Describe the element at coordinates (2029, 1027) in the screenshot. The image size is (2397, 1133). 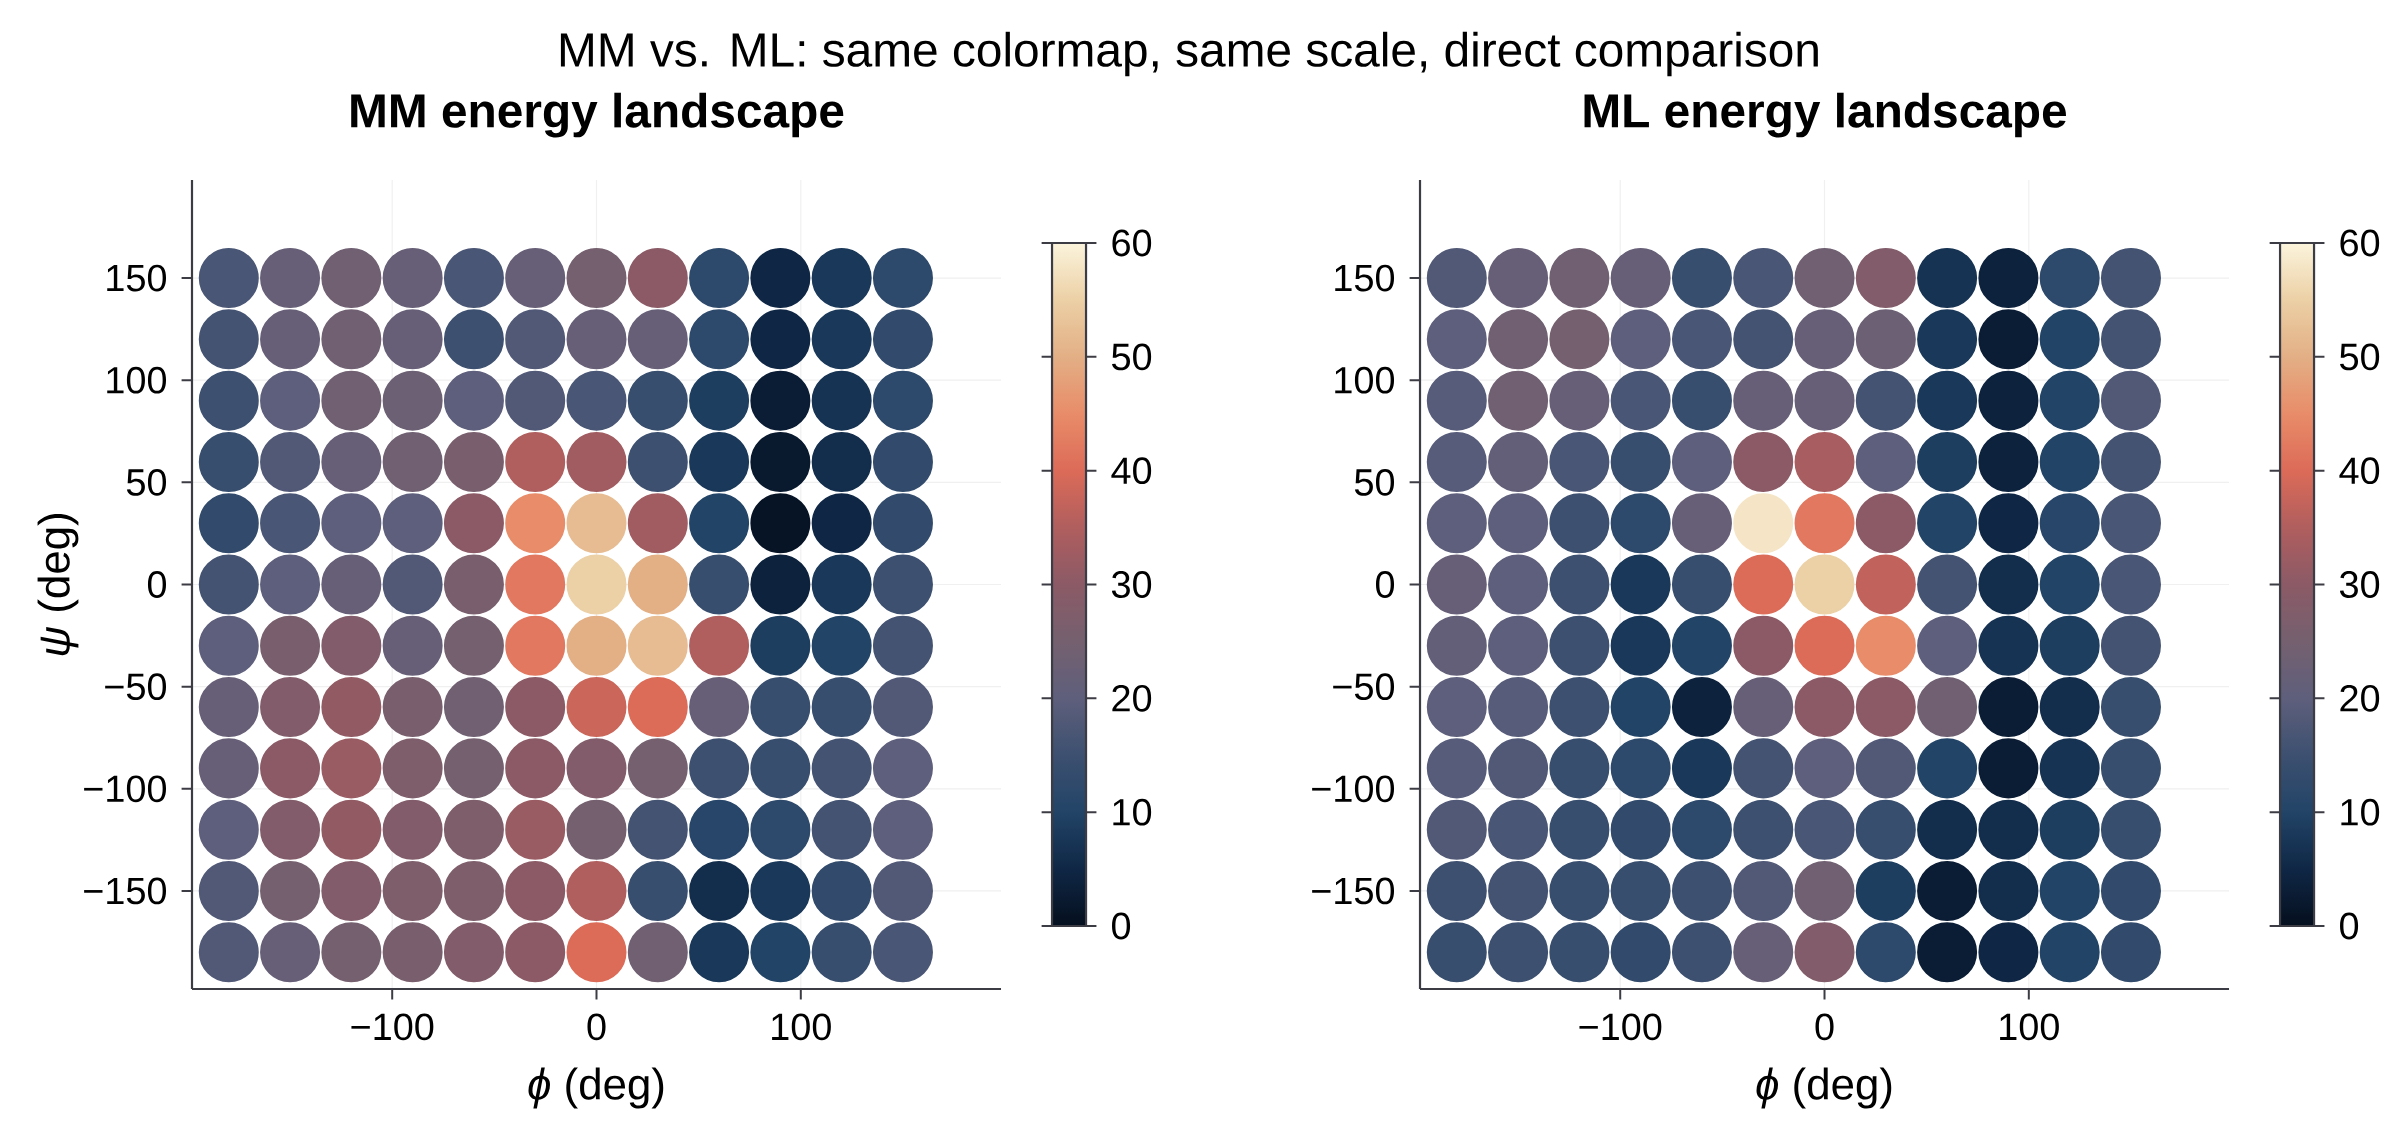
I see `x-tick-label: 100` at that location.